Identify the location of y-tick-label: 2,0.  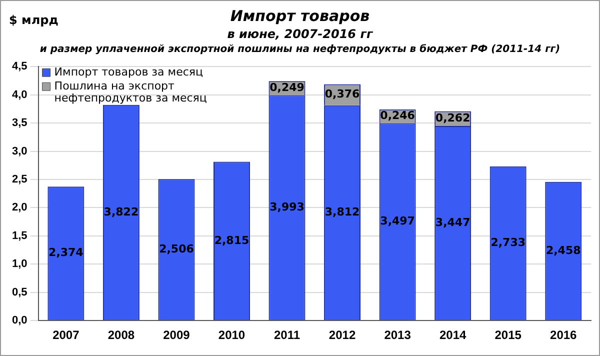
(20, 208).